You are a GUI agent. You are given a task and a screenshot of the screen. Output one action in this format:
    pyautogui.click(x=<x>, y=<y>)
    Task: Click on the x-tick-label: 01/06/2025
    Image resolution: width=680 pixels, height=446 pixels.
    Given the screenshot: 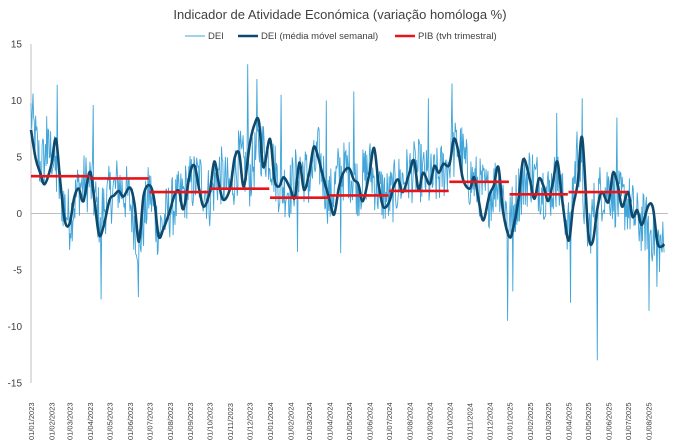 What is the action you would take?
    pyautogui.click(x=608, y=421)
    